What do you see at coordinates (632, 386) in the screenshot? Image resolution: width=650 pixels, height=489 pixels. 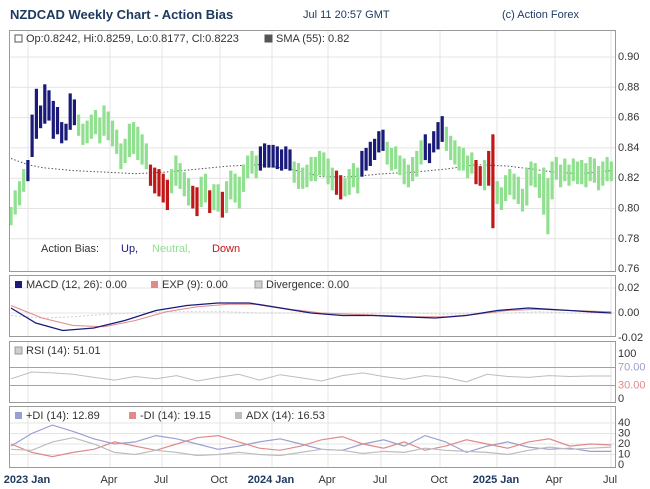 I see `rsi-ytick-2: 30.00` at bounding box center [632, 386].